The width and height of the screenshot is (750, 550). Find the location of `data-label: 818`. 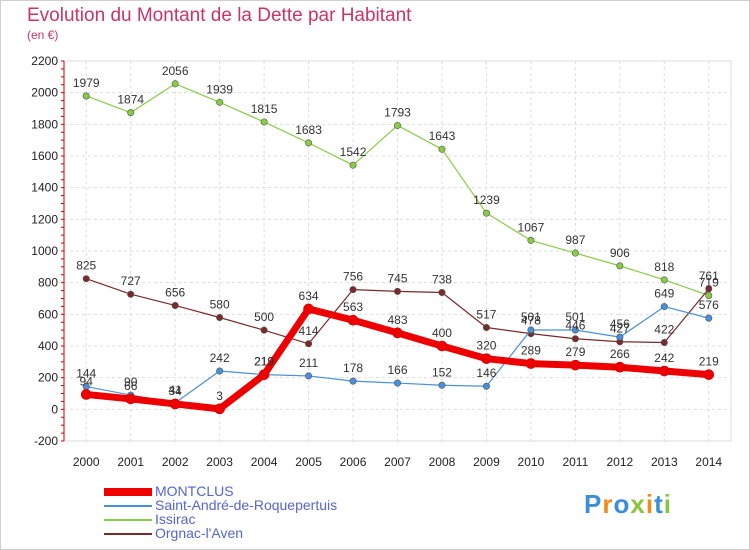

data-label: 818 is located at coordinates (664, 267).